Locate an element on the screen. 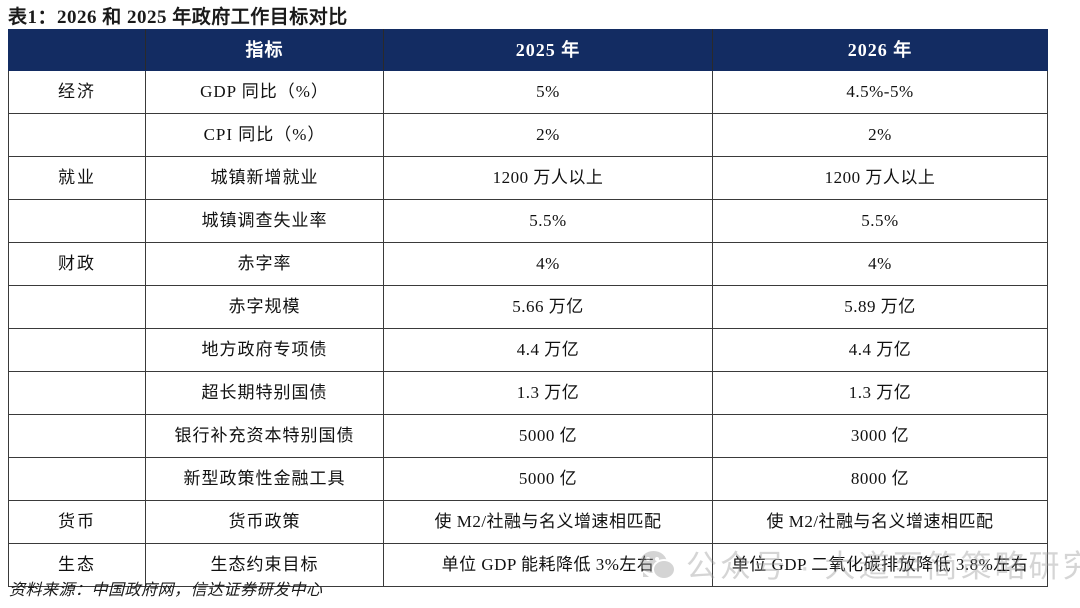  cell-indicator: 城镇新增就业 is located at coordinates (264, 178).